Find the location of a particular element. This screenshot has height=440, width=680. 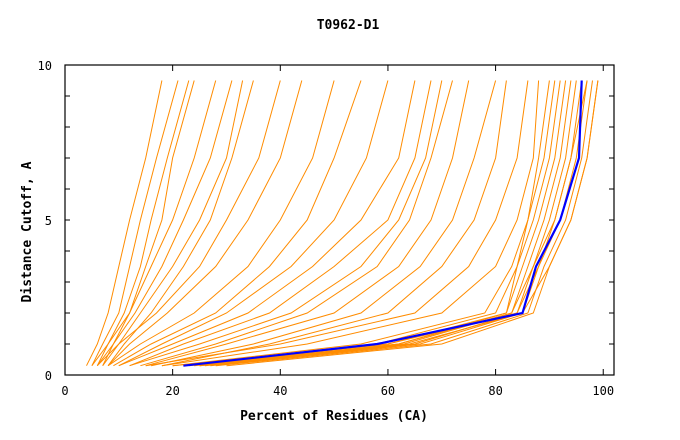

y-tick-label: 5 is located at coordinates (48, 221).